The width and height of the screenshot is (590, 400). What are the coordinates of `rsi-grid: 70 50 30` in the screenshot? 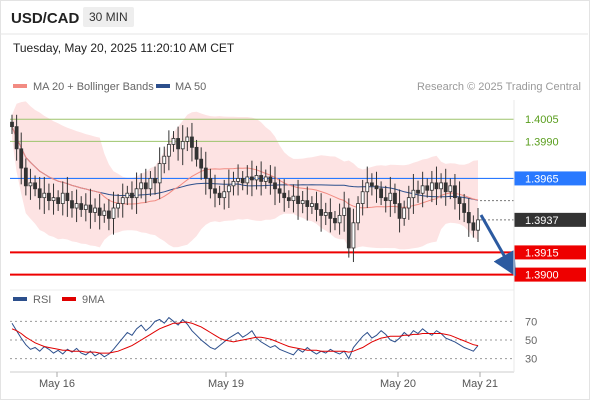 It's located at (273, 341).